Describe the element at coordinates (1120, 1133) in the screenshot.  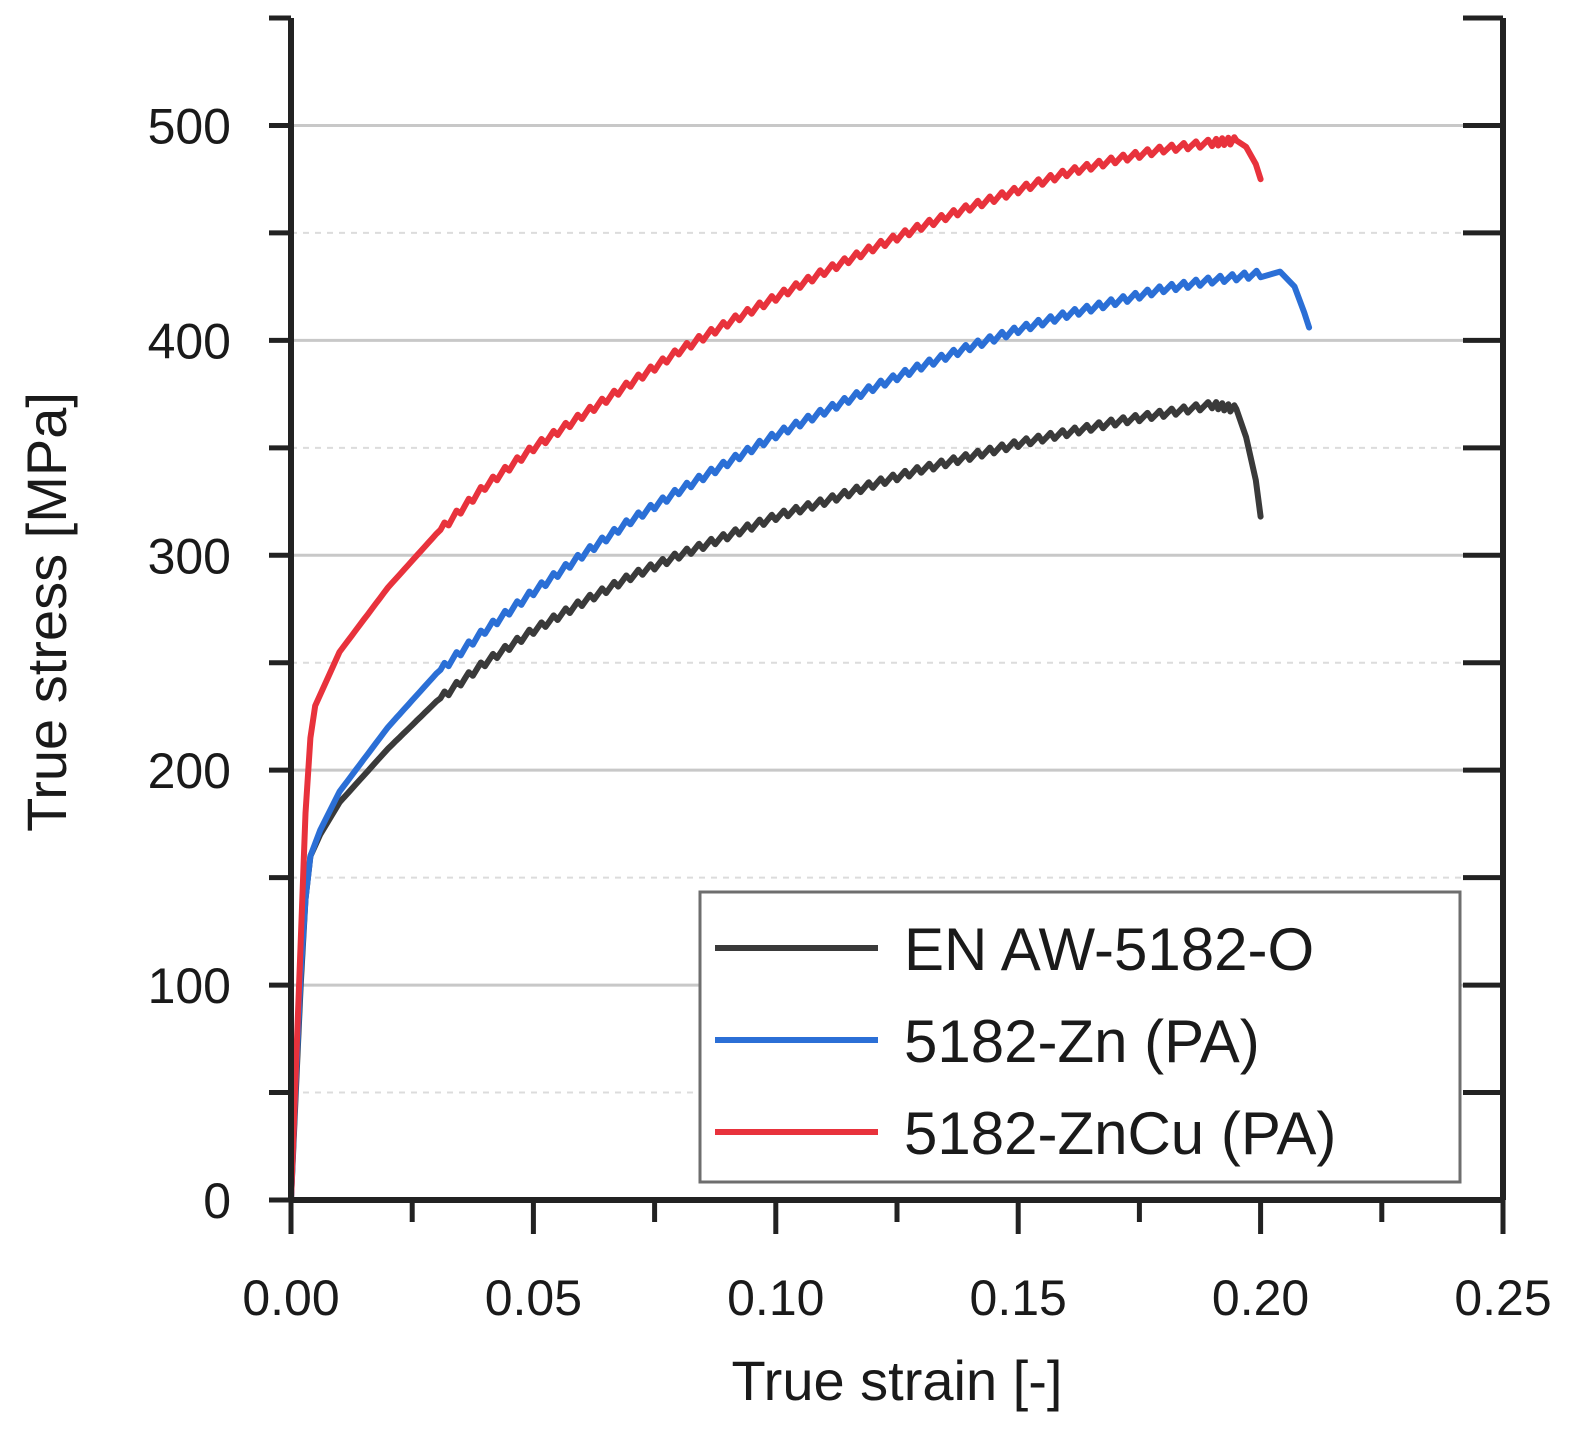
I see `legend-label-5182-zncu-pa: 5182-ZnCu (PA)` at that location.